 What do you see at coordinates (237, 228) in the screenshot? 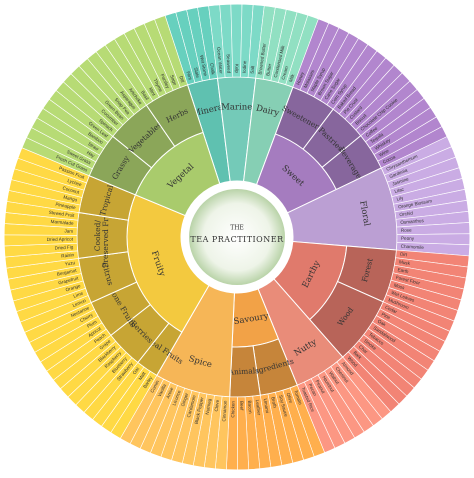
I see `logo-line1: THE` at bounding box center [237, 228].